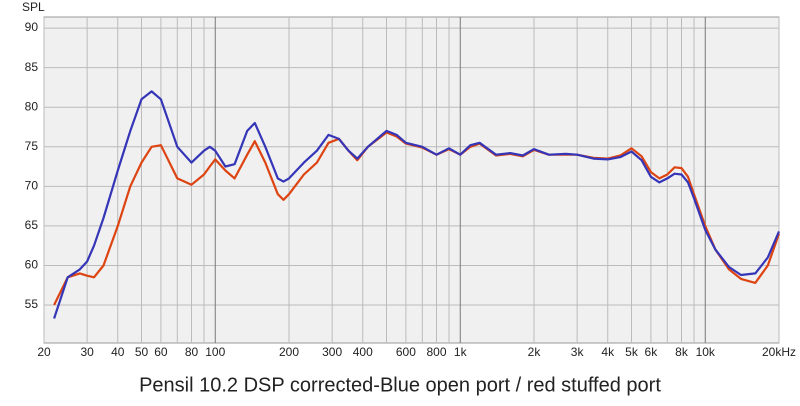 The width and height of the screenshot is (800, 406). I want to click on y-tick-label: 75, so click(32, 146).